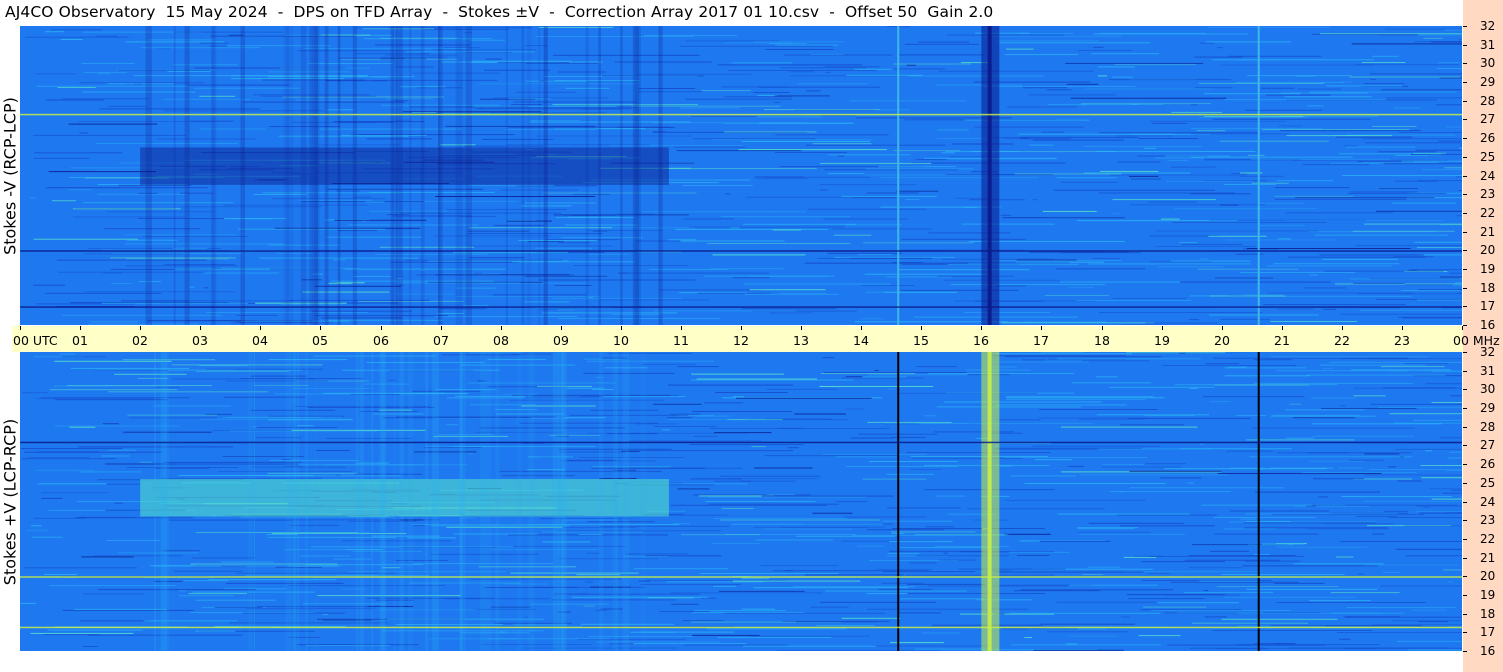 This screenshot has height=672, width=1503. I want to click on time-tick-label: 12, so click(741, 340).